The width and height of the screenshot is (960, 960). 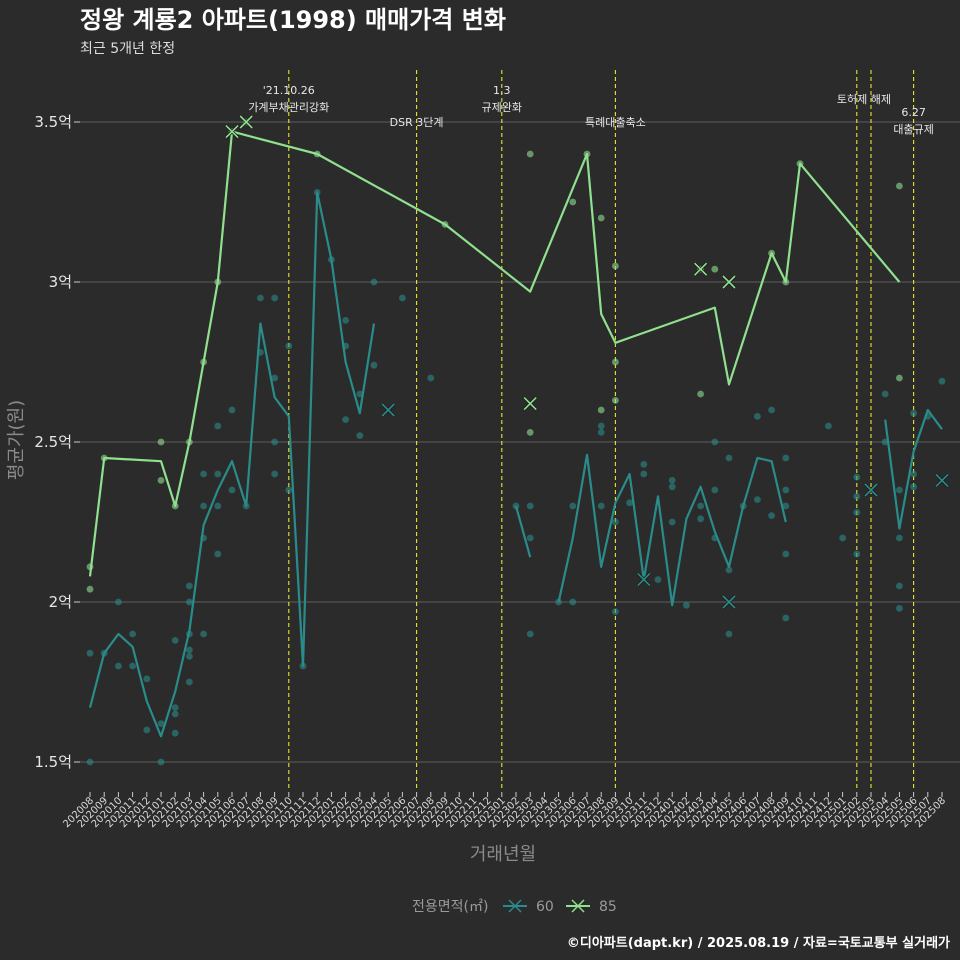 I want to click on y-tick-label: 2억, so click(x=60, y=602).